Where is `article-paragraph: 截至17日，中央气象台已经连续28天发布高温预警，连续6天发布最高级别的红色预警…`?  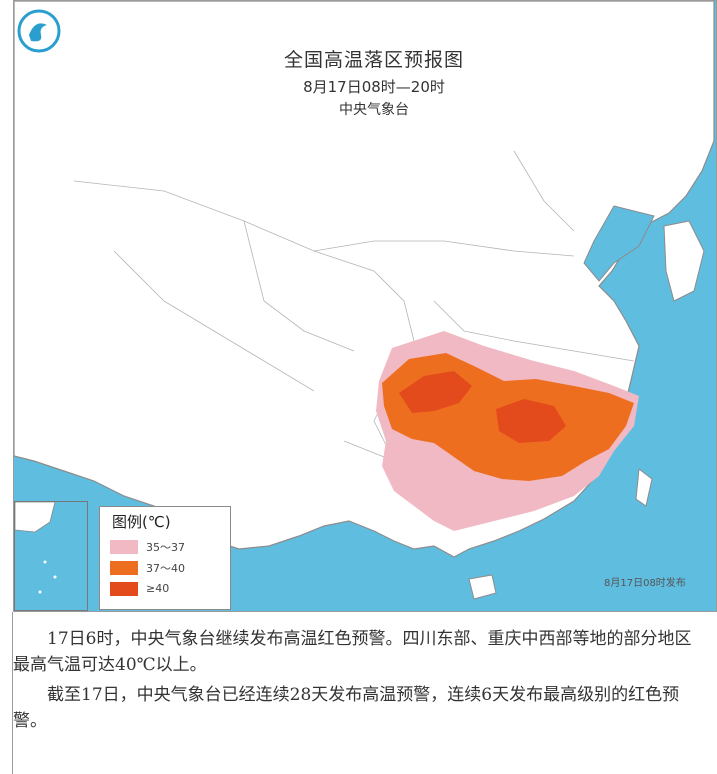 article-paragraph: 截至17日，中央气象台已经连续28天发布高温预警，连续6天发布最高级别的红色预警… is located at coordinates (346, 708).